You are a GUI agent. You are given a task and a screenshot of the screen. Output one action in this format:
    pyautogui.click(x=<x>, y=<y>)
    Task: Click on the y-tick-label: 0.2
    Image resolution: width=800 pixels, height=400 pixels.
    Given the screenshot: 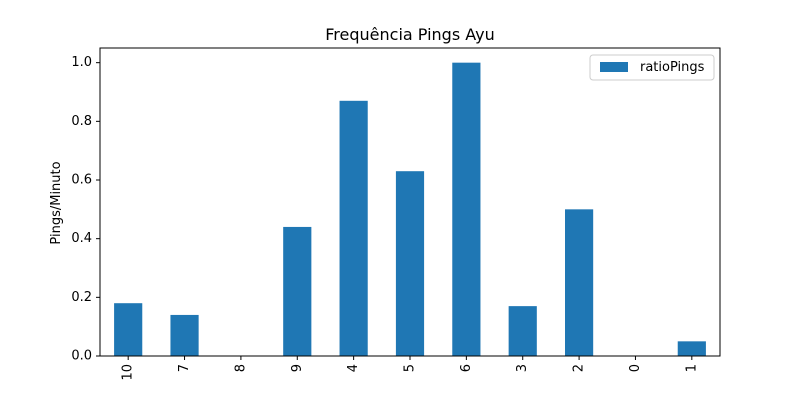 What is the action you would take?
    pyautogui.click(x=81, y=297)
    